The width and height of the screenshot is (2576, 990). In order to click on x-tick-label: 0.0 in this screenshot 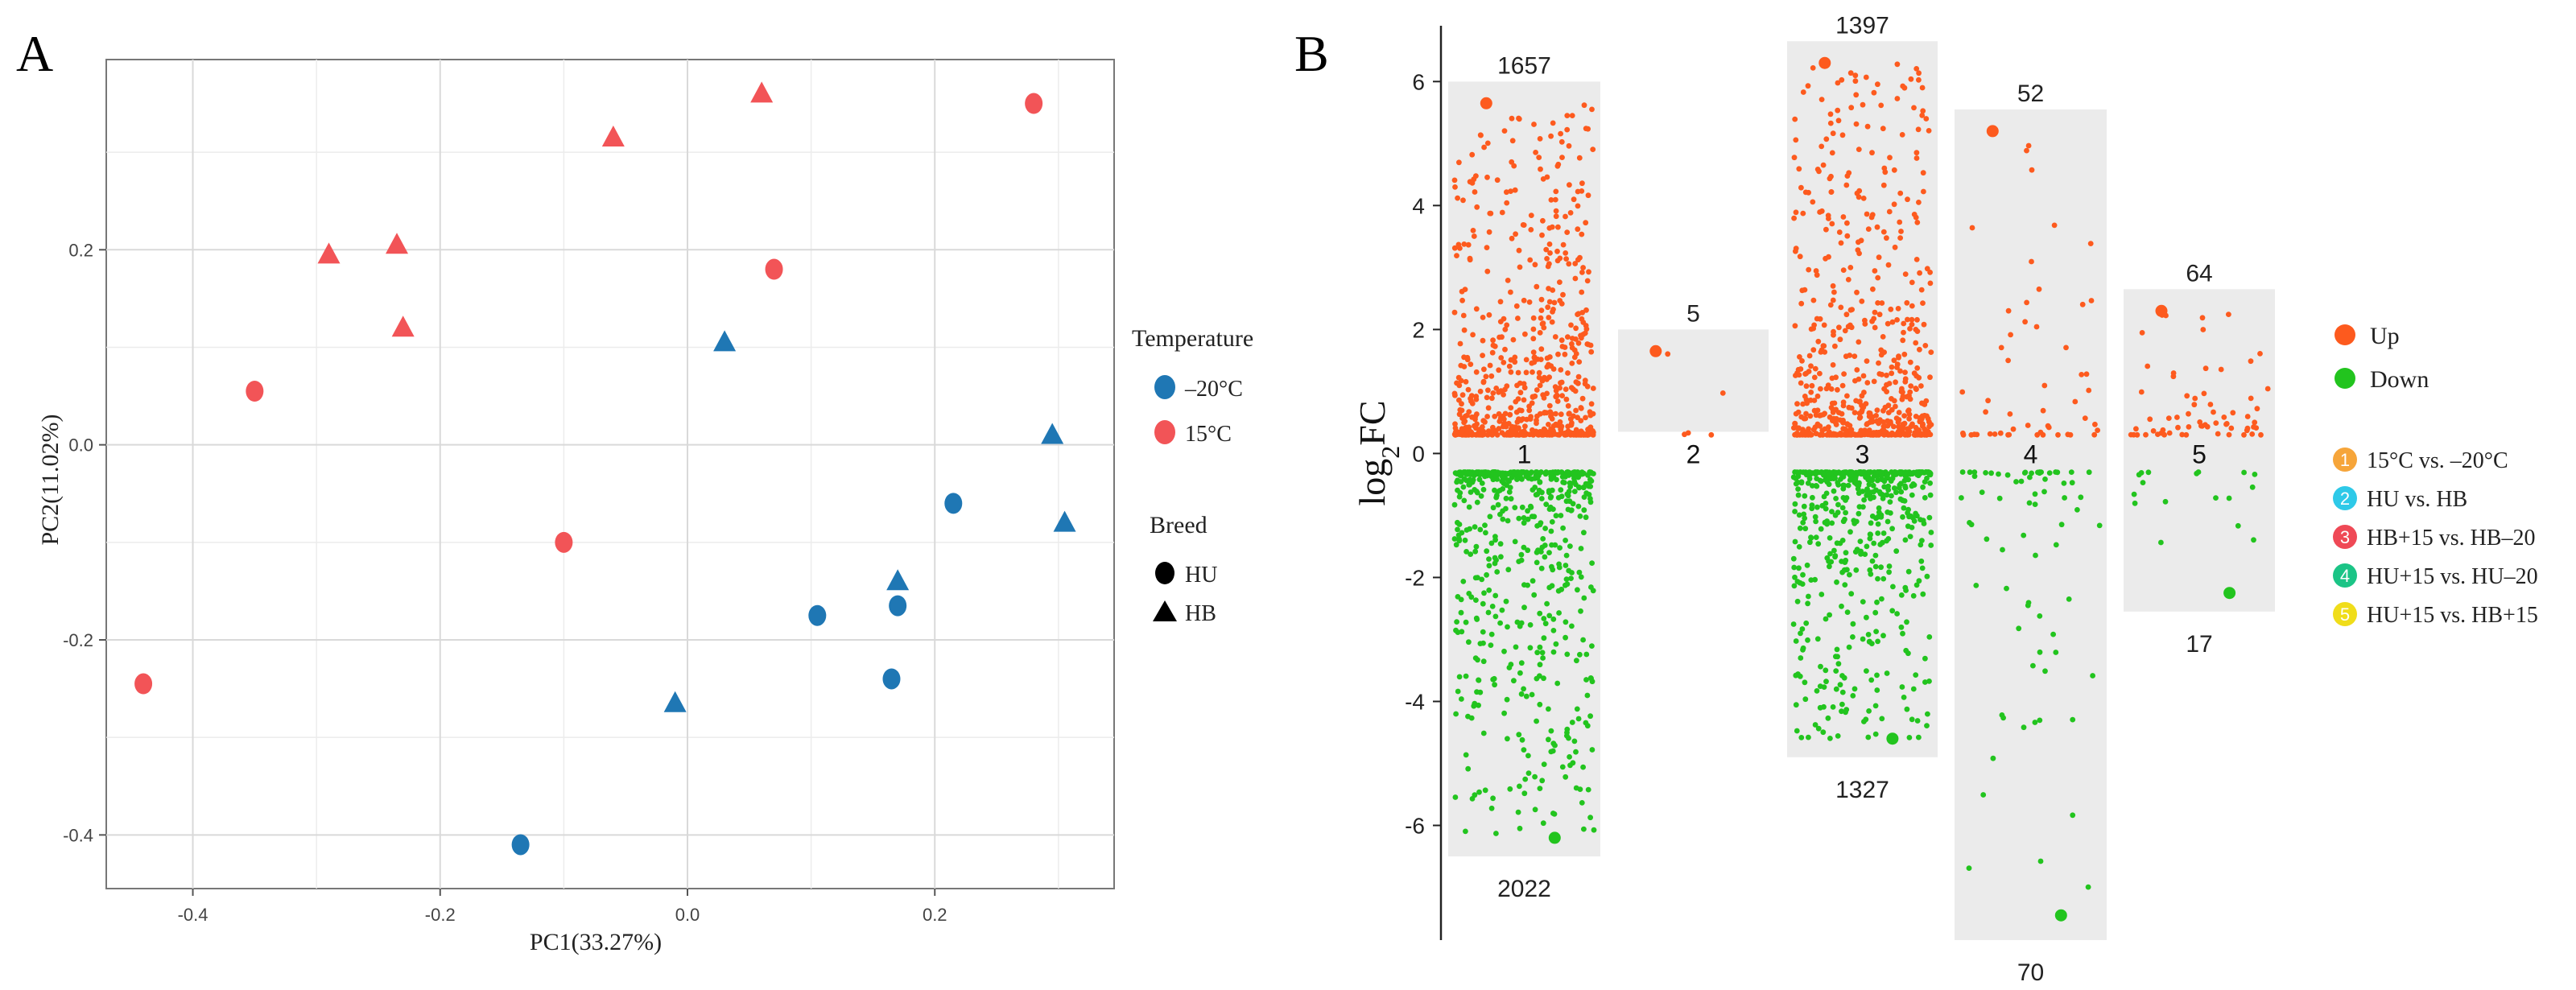, I will do `click(687, 915)`.